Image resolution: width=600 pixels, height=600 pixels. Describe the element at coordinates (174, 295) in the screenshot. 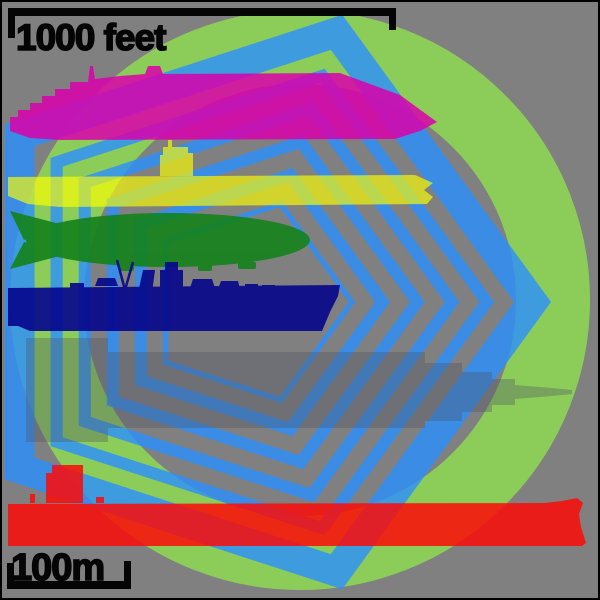

I see `battleship-silhouette` at that location.